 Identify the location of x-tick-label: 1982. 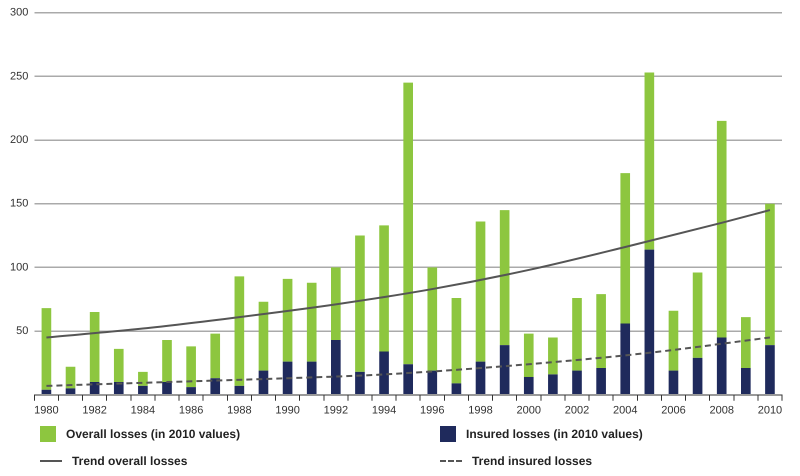
(94, 410).